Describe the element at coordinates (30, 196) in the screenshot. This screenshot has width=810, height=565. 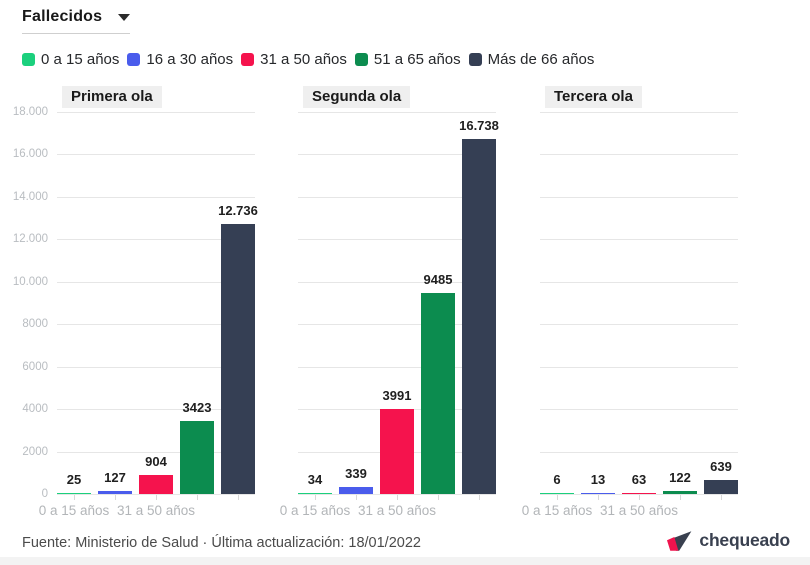
I see `y-axis-tick-label: 14.000` at that location.